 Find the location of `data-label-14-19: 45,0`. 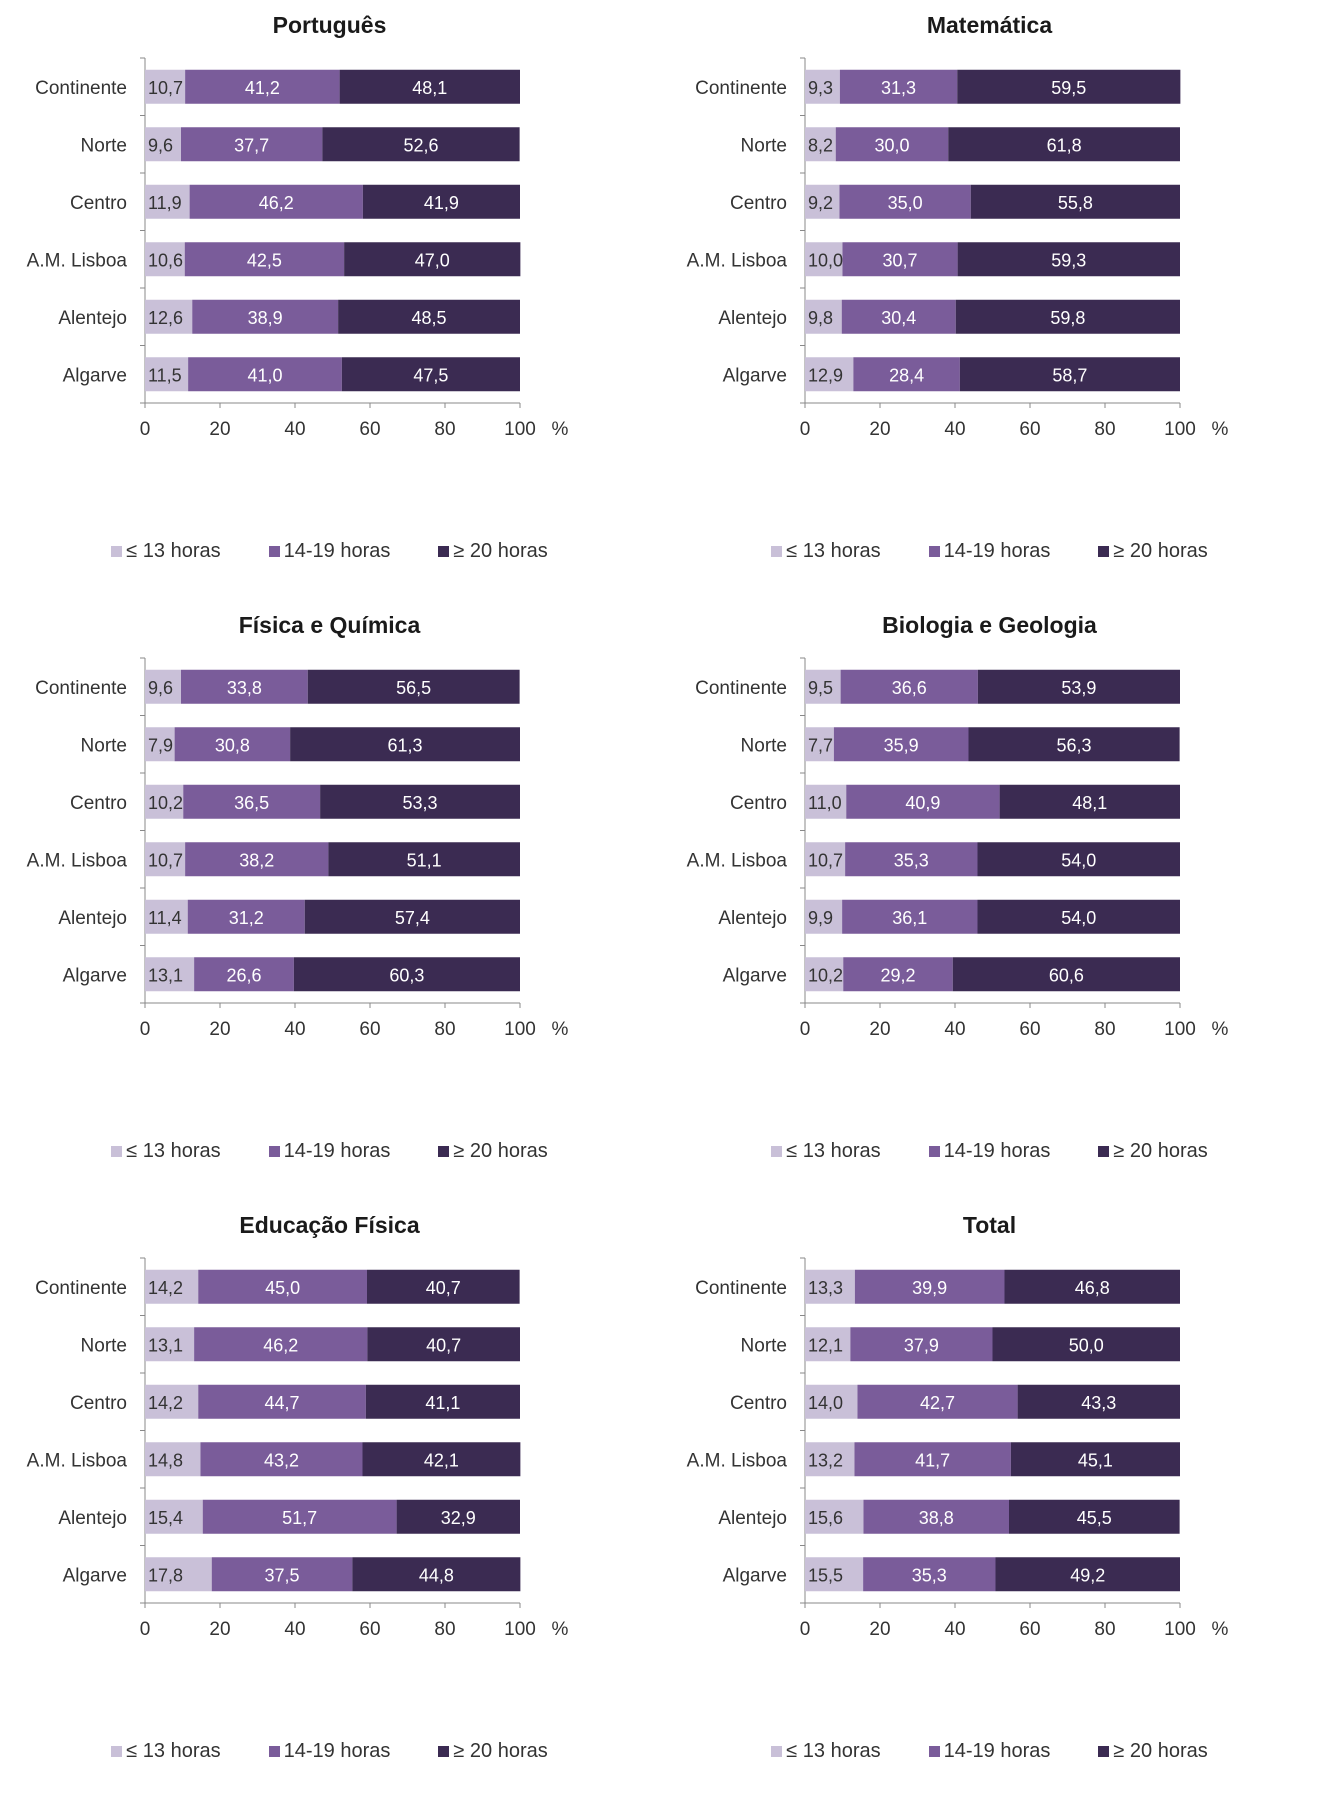

data-label-14-19: 45,0 is located at coordinates (282, 1288).